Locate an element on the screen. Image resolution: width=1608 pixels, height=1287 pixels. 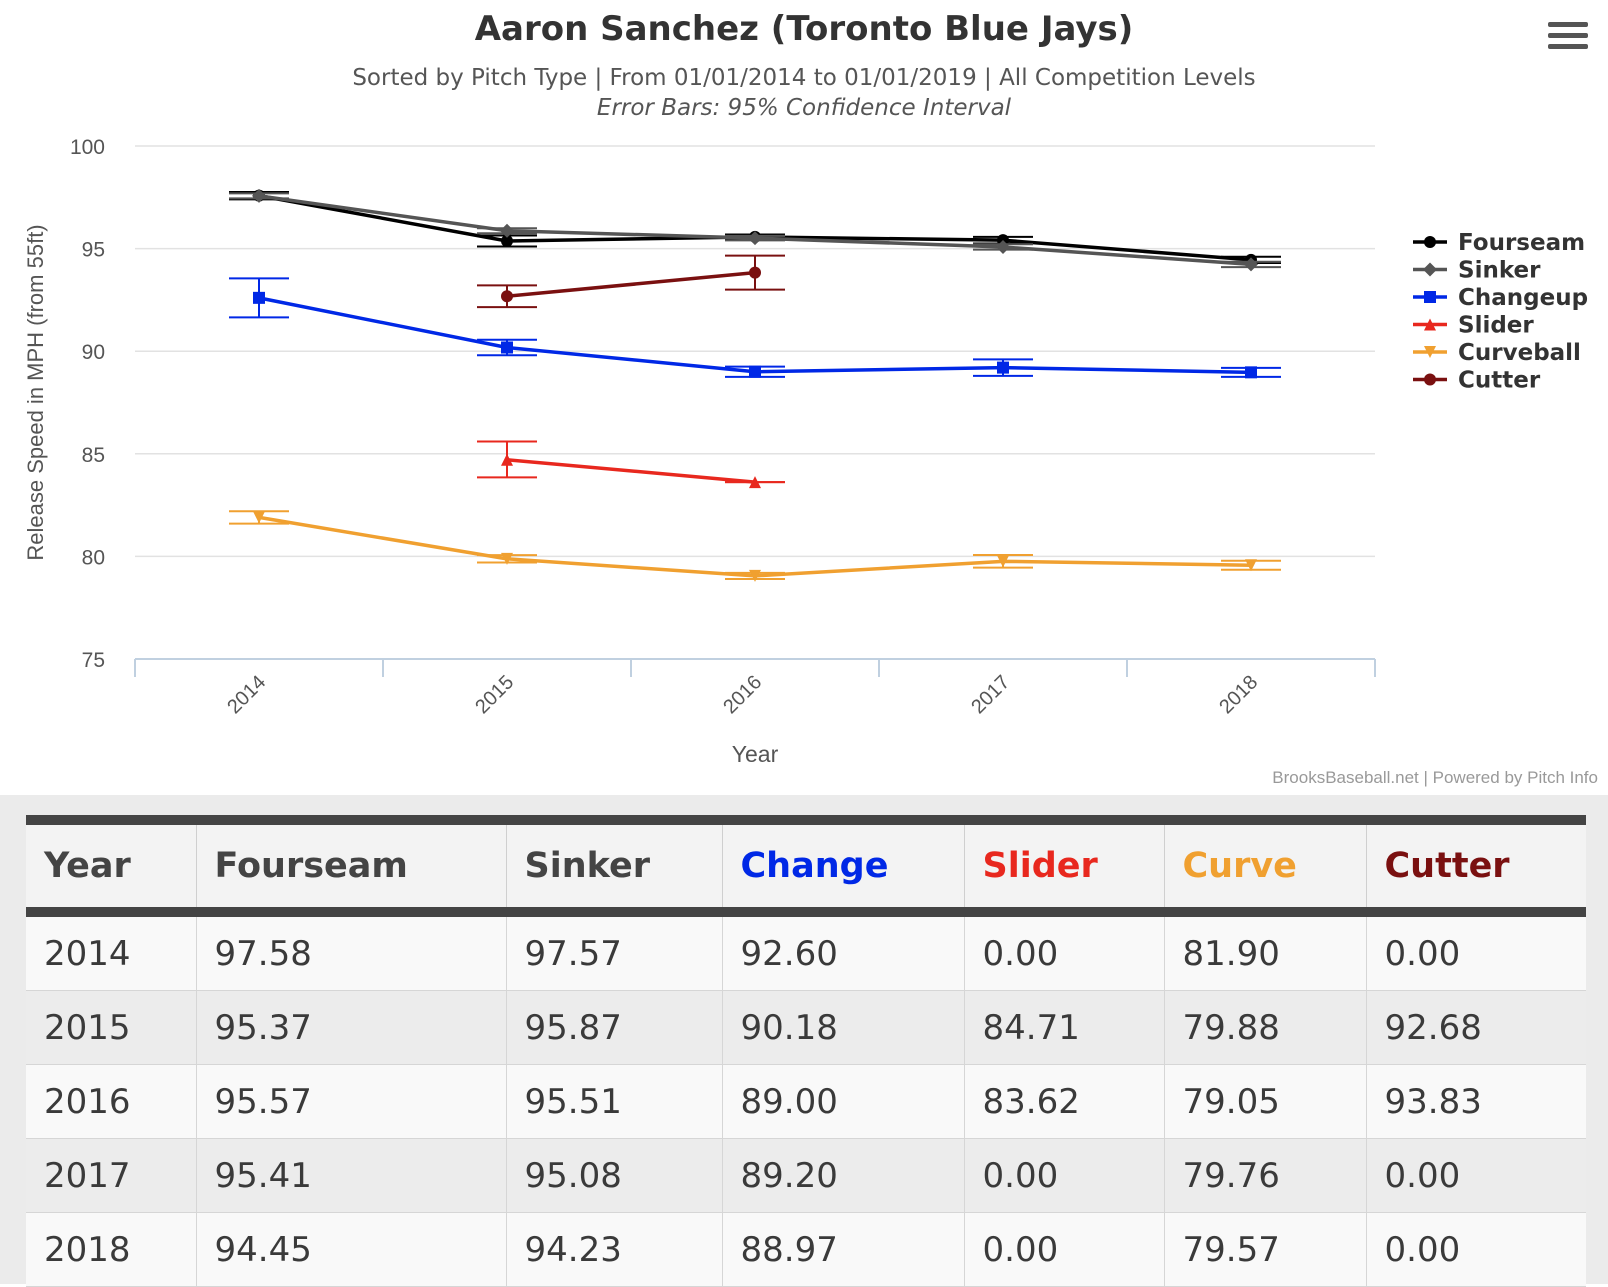
table-cell: 95.37 is located at coordinates (350, 1027).